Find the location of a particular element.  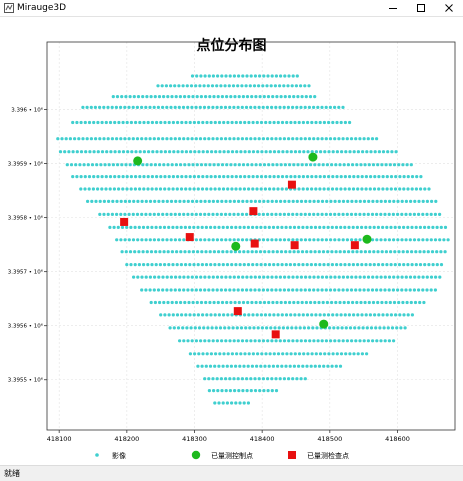

legend-item-1: 已量测控制点 is located at coordinates (222, 455).